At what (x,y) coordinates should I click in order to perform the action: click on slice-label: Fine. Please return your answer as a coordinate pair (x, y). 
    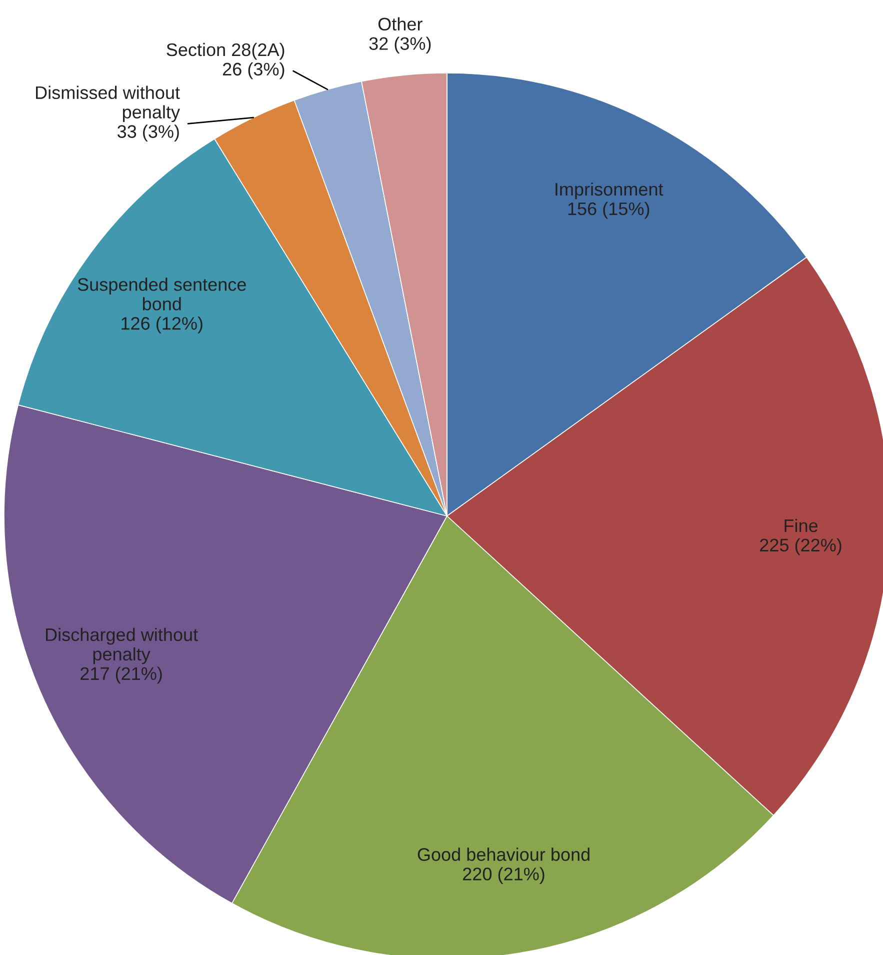
    Looking at the image, I should click on (801, 525).